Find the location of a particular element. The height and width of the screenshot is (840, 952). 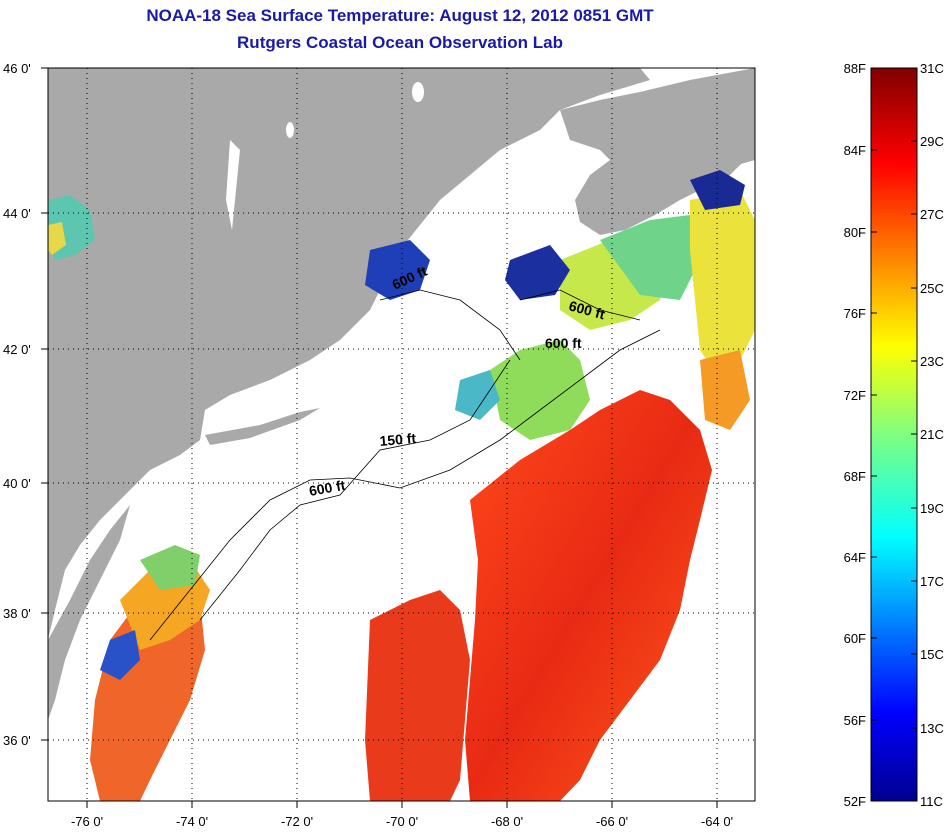

colorbar is located at coordinates (894, 434).